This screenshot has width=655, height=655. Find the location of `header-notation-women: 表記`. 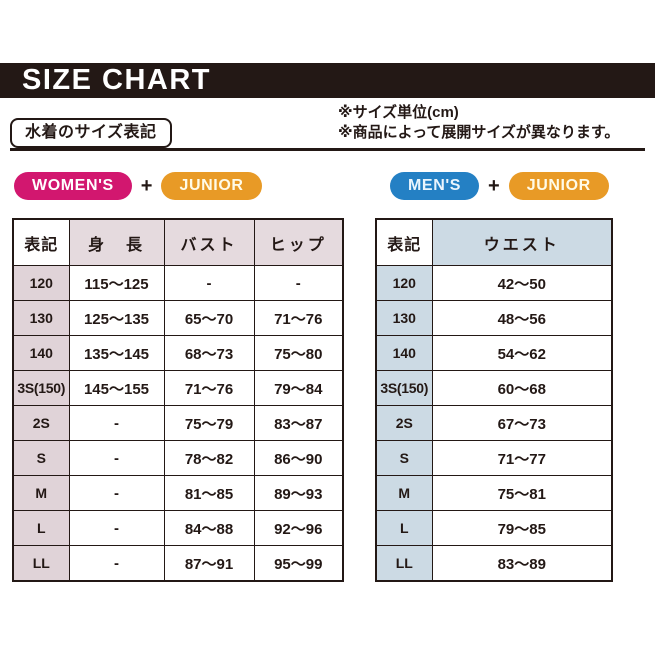

header-notation-women: 表記 is located at coordinates (41, 242).